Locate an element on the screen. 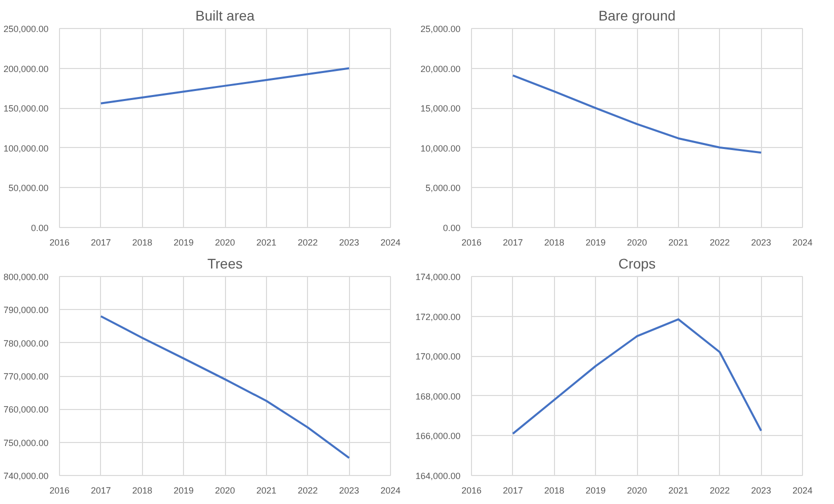 This screenshot has height=504, width=834. y-tick-label: 770,000.00 is located at coordinates (26, 377).